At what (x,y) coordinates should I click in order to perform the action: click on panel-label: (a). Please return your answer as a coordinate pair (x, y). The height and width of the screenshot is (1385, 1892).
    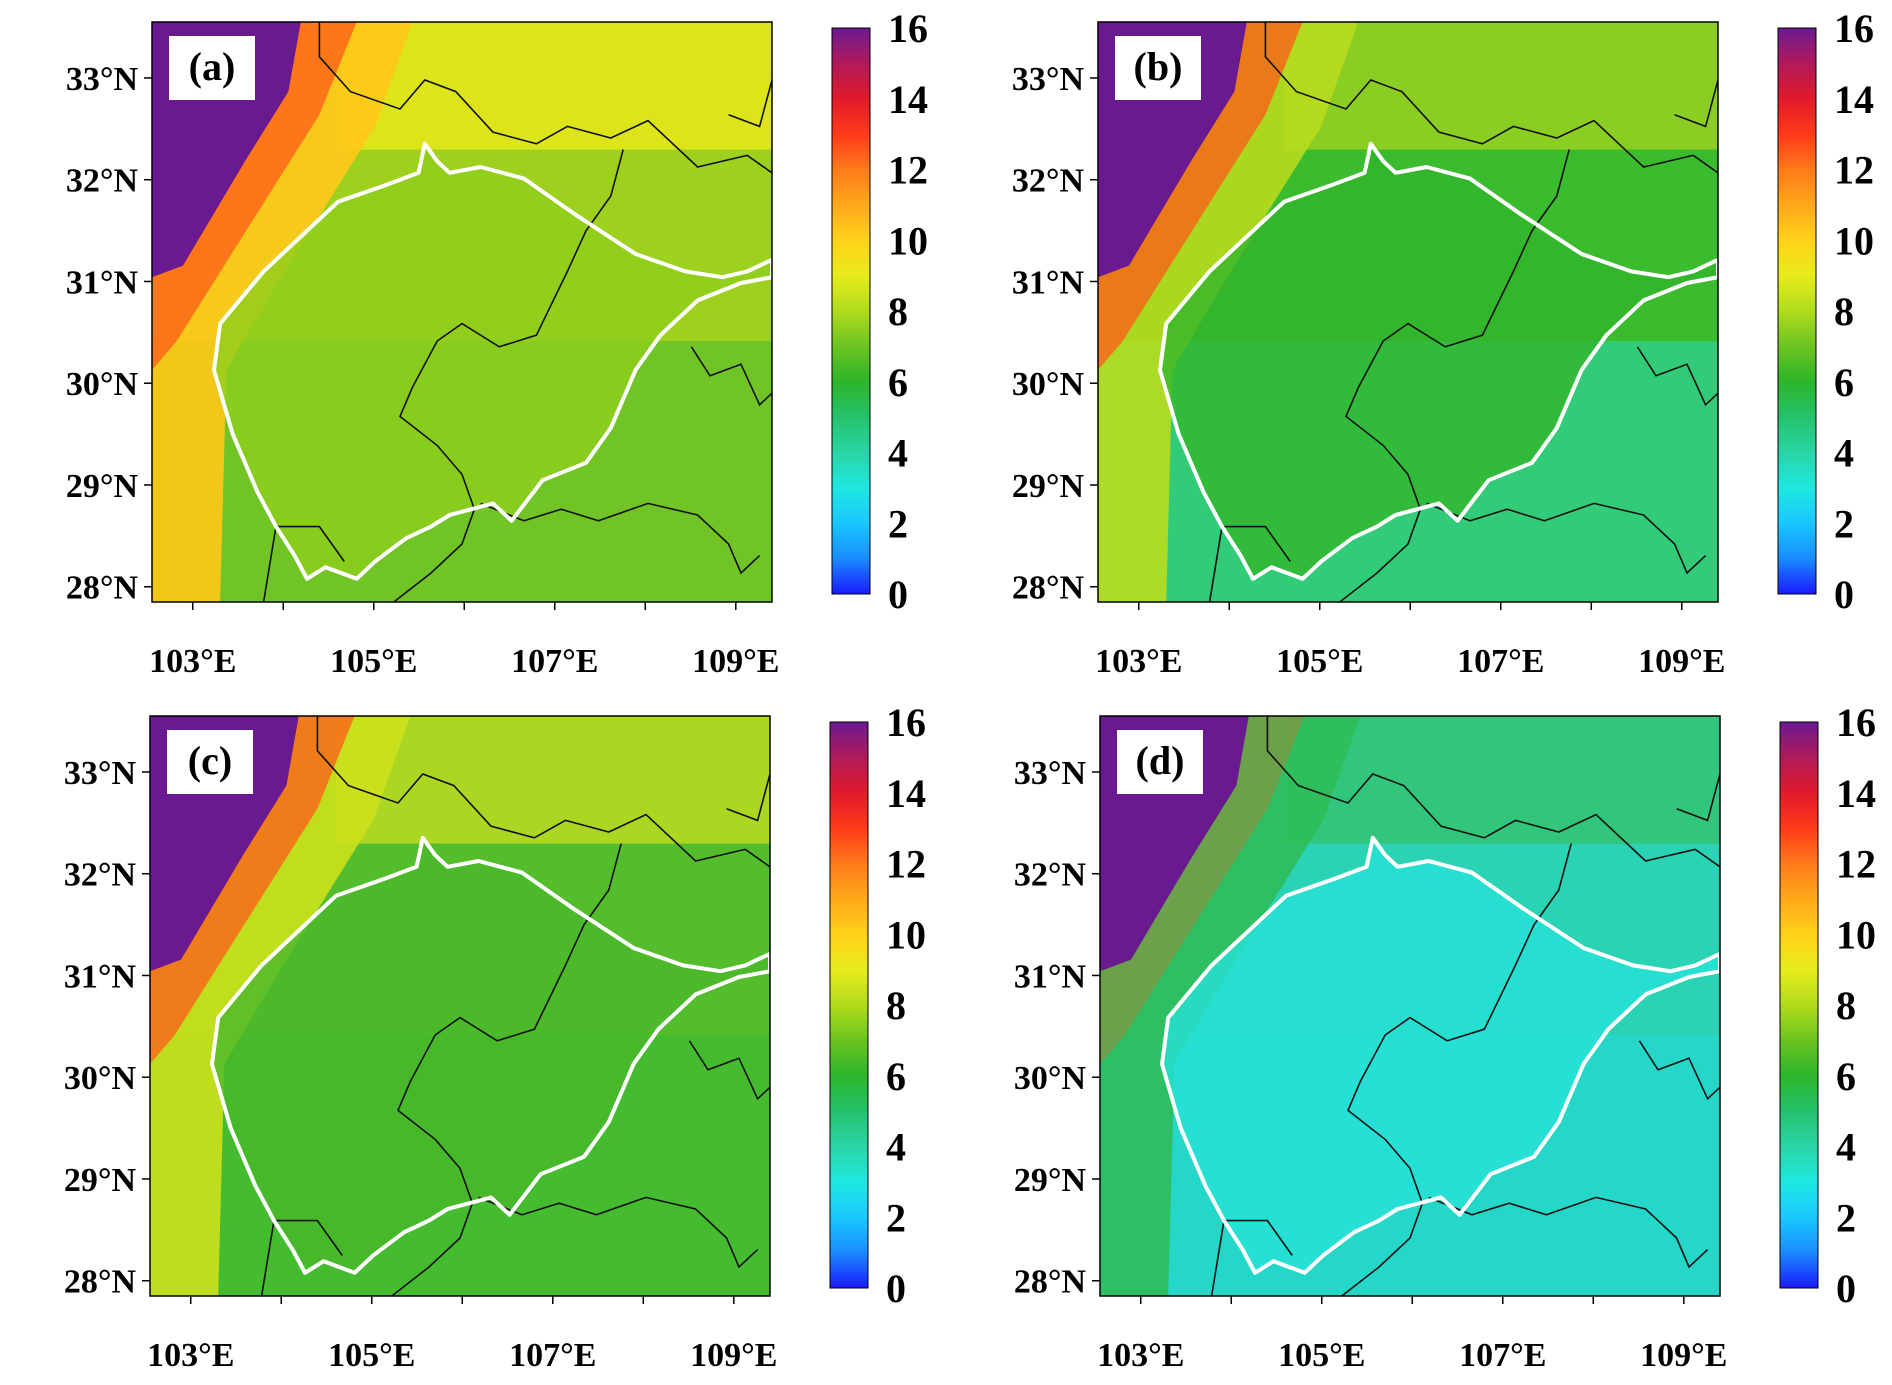
    Looking at the image, I should click on (212, 68).